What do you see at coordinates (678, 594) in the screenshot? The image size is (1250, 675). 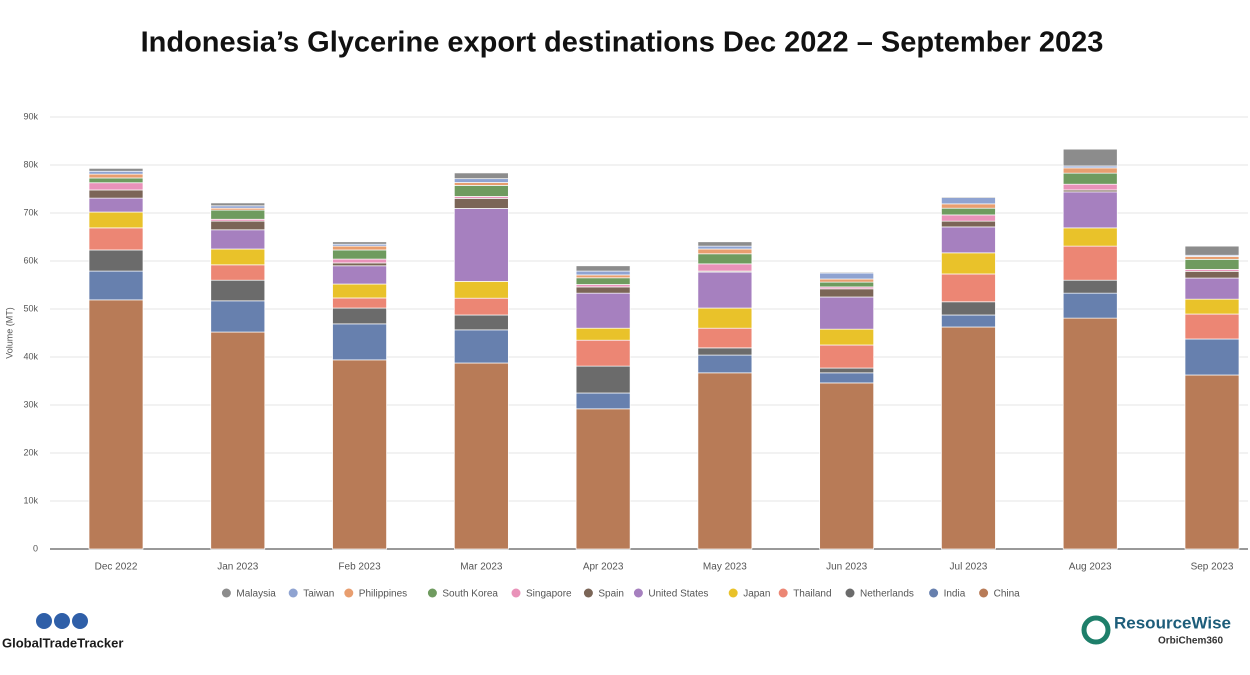 I see `legend-label: United States` at bounding box center [678, 594].